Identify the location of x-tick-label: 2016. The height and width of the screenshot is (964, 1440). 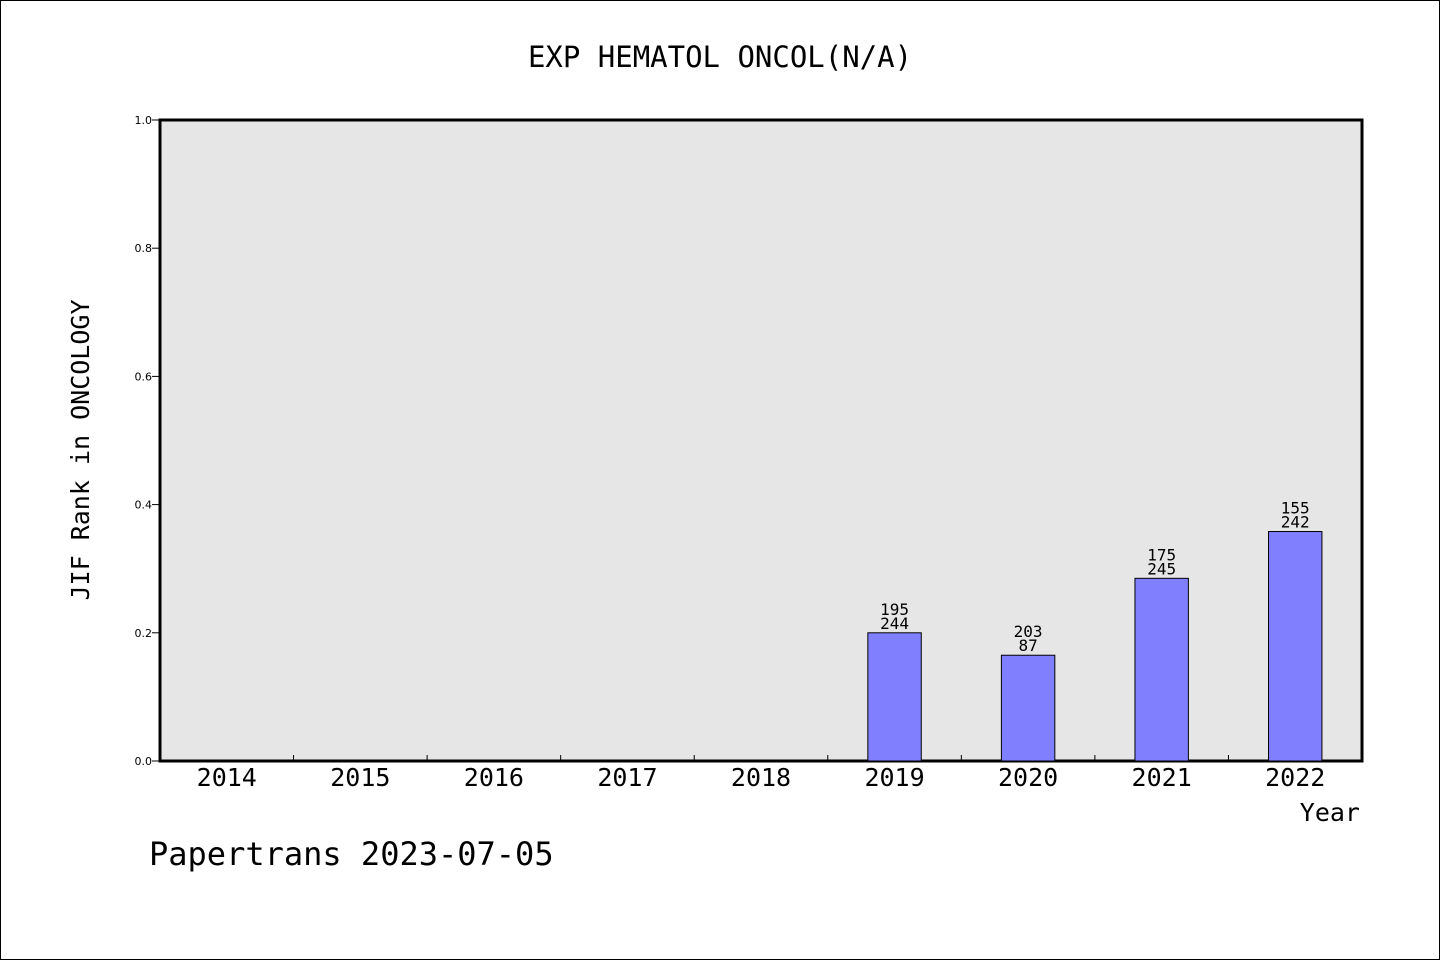
(494, 777).